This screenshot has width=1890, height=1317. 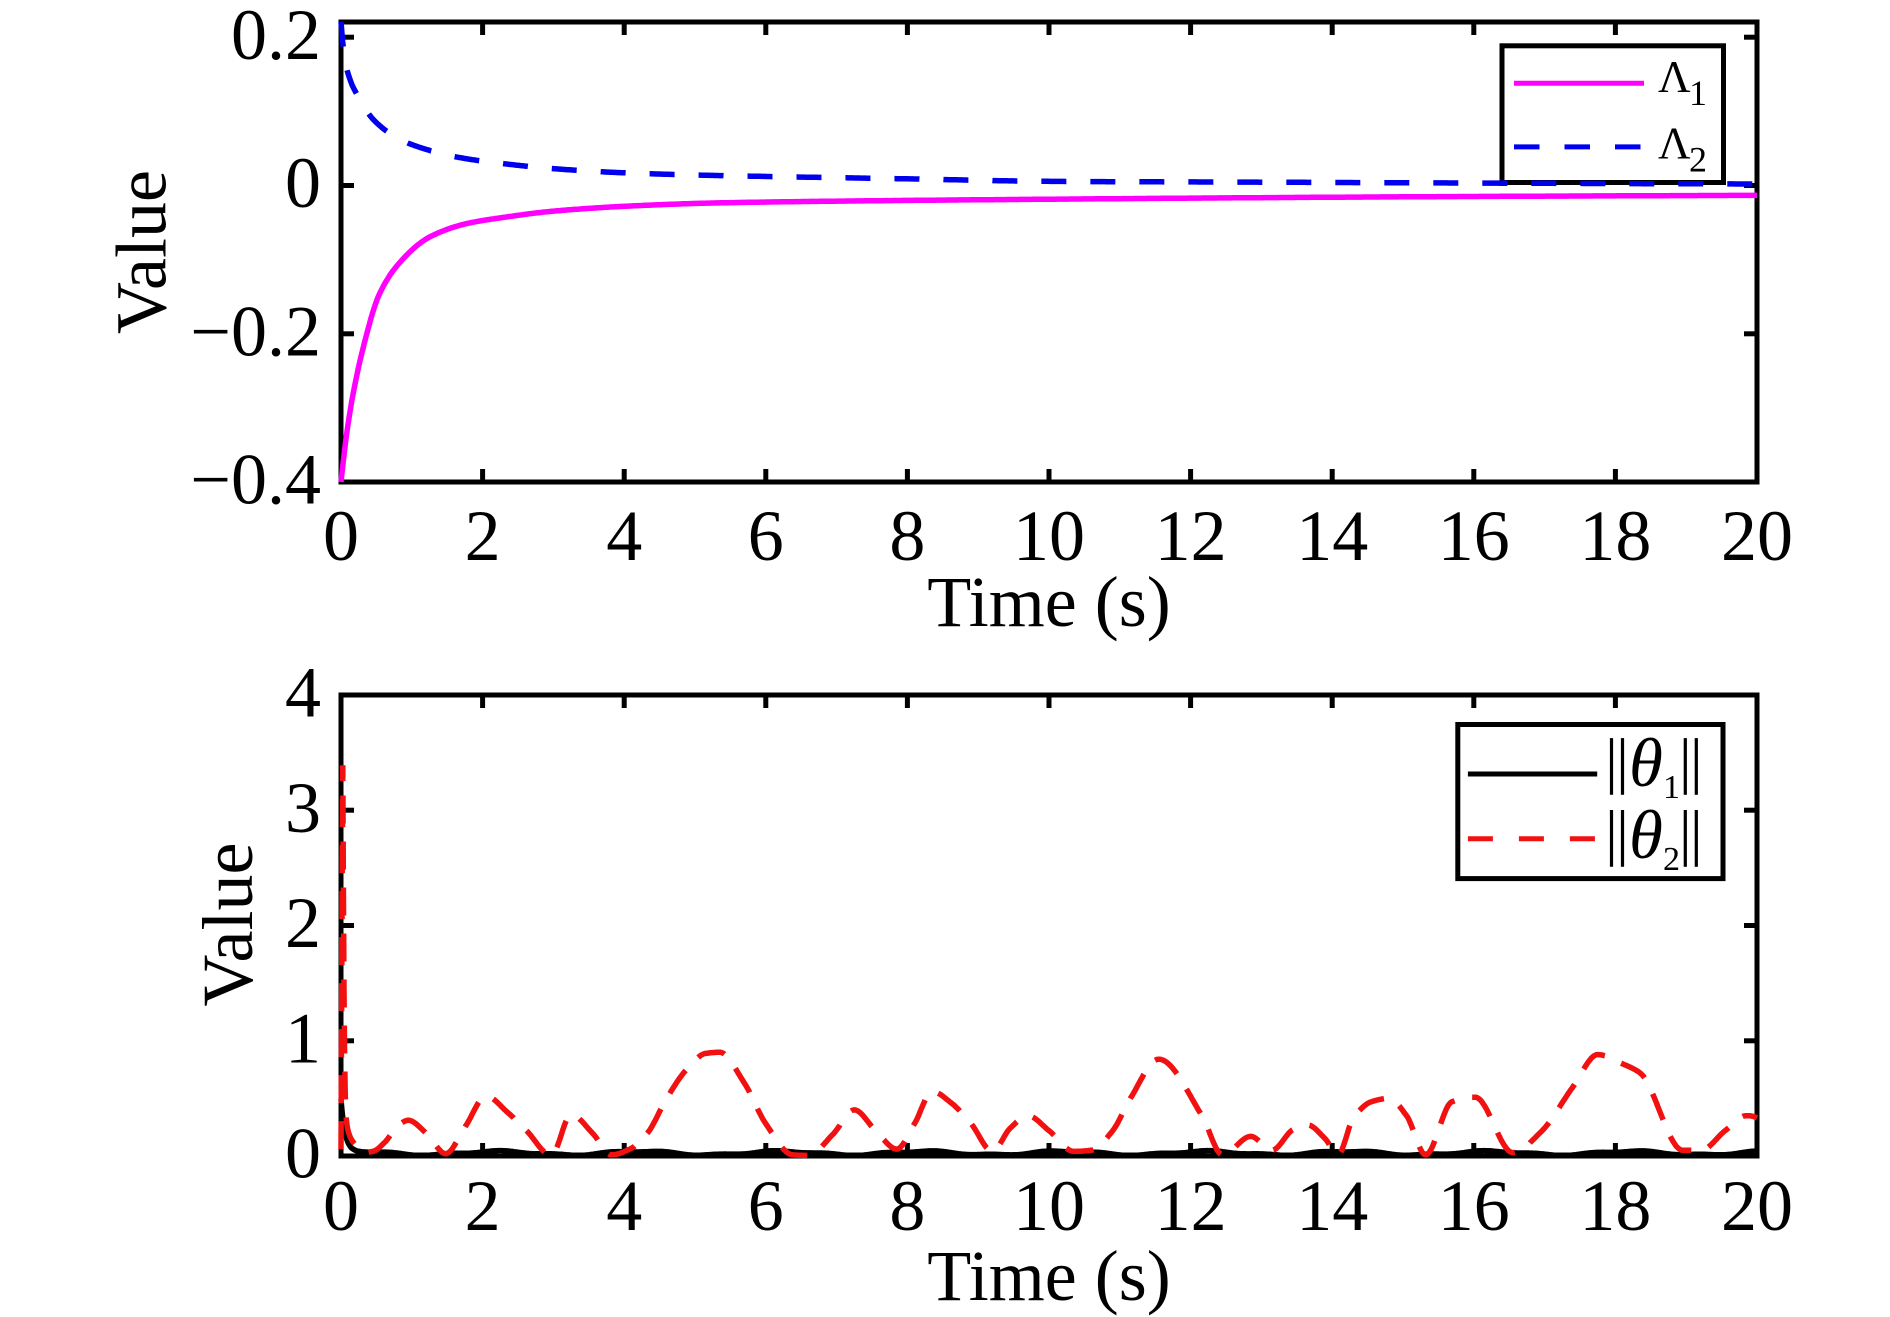 What do you see at coordinates (255, 331) in the screenshot?
I see `svg-text: −0.2` at bounding box center [255, 331].